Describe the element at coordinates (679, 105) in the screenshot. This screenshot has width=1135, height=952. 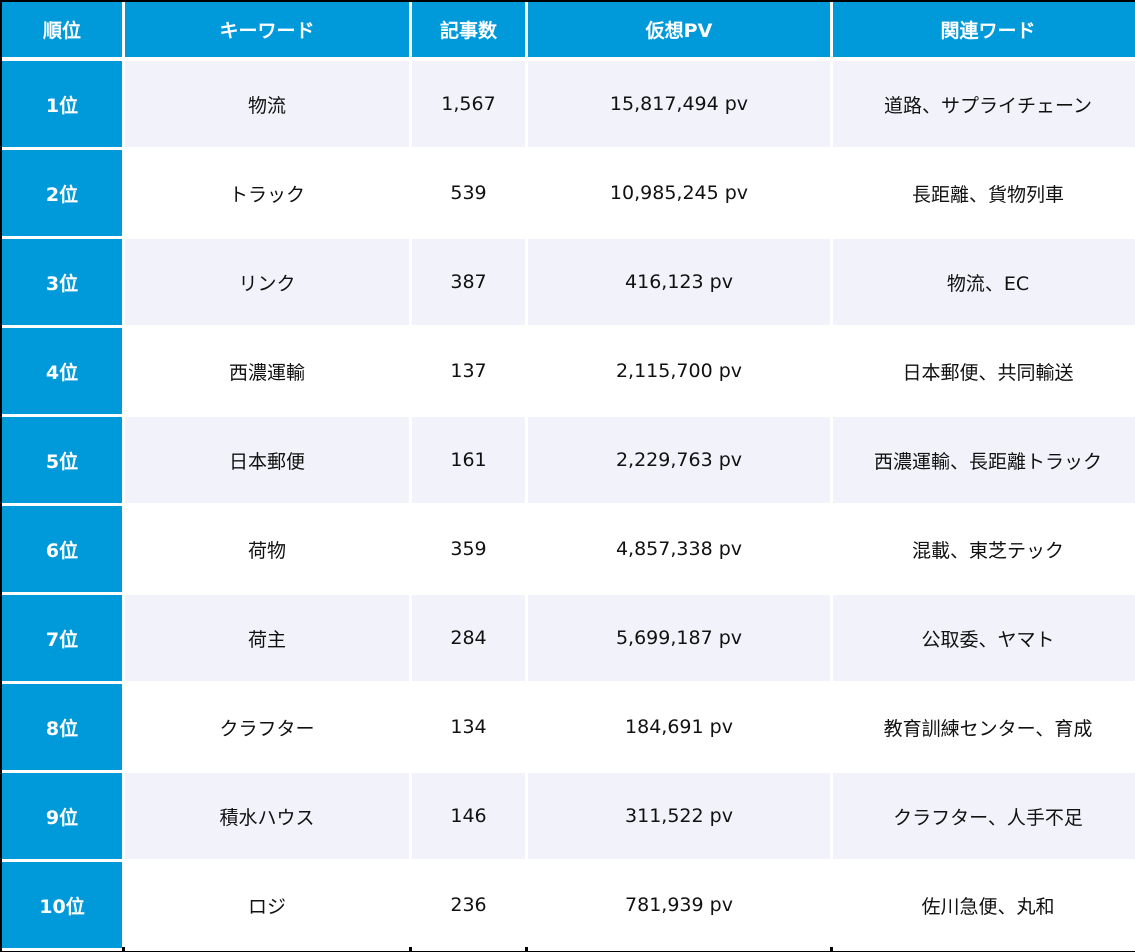
I see `virtual-pv-cell: 15,817,494 pv` at that location.